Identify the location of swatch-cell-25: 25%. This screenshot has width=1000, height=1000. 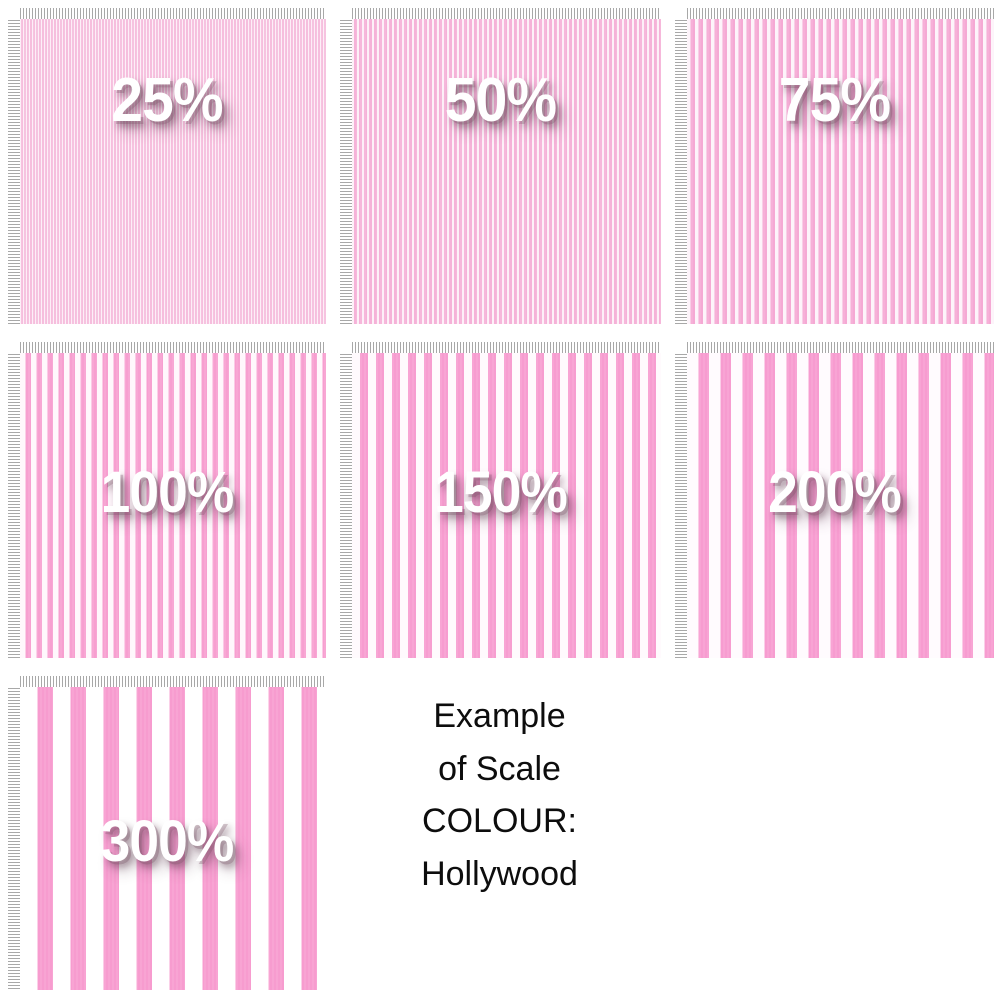
(166, 167).